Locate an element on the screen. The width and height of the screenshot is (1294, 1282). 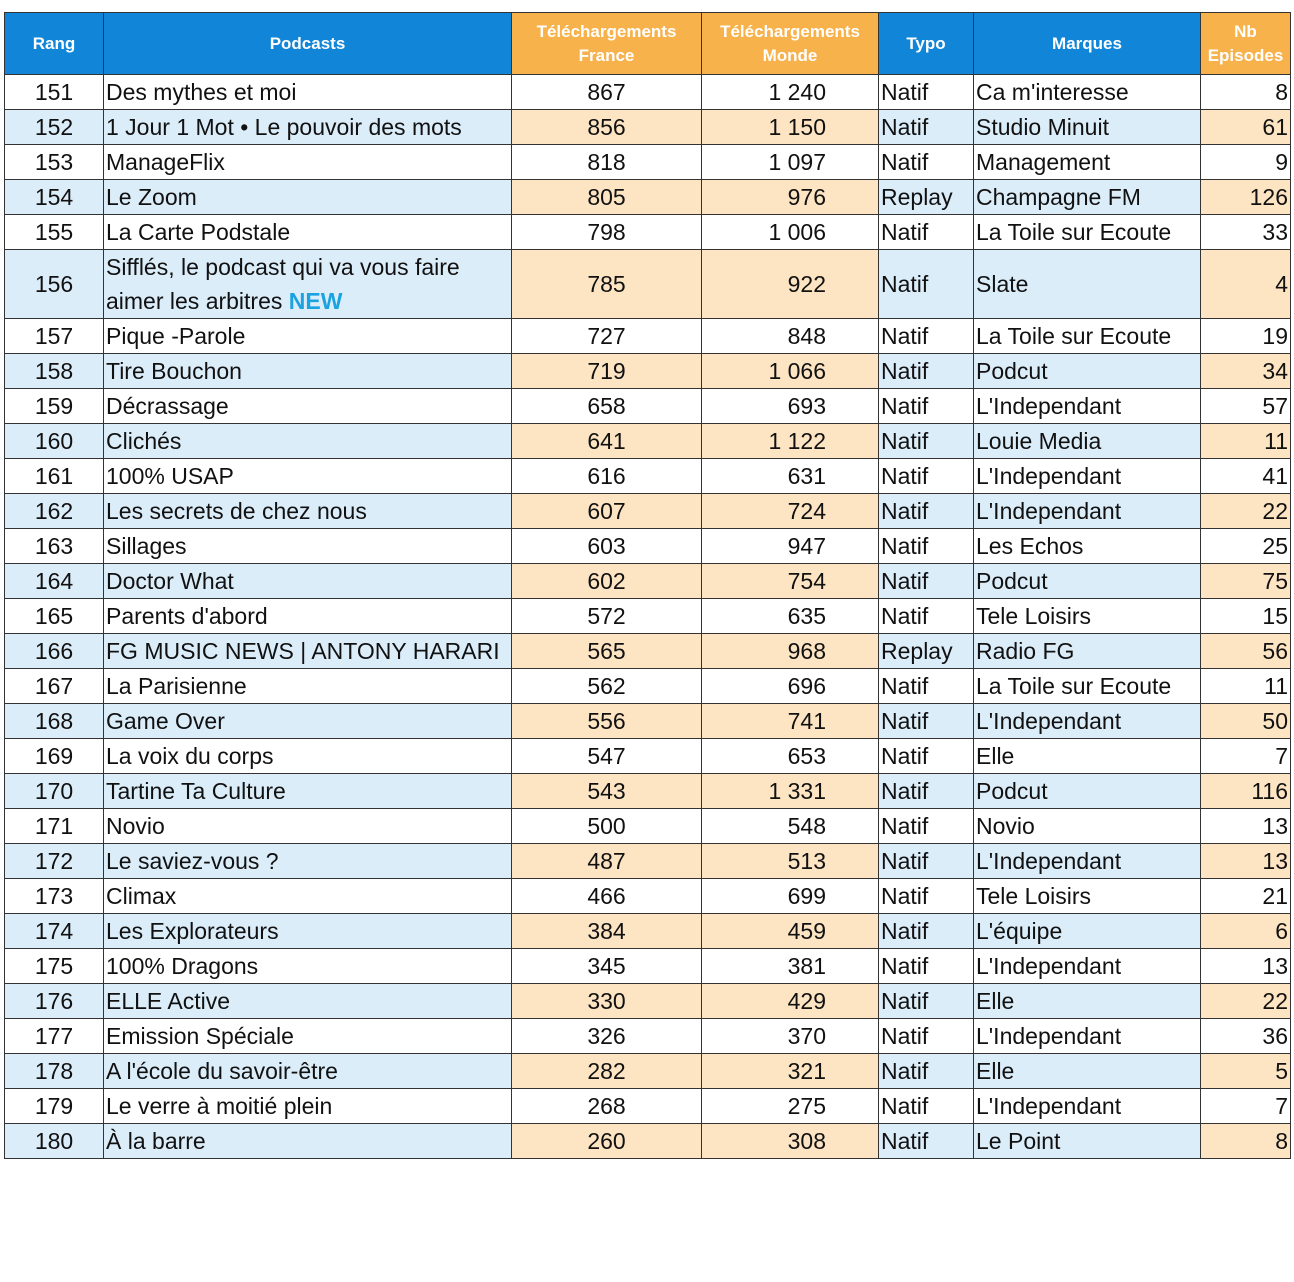
episodes-cell: 5 is located at coordinates (1245, 1071).